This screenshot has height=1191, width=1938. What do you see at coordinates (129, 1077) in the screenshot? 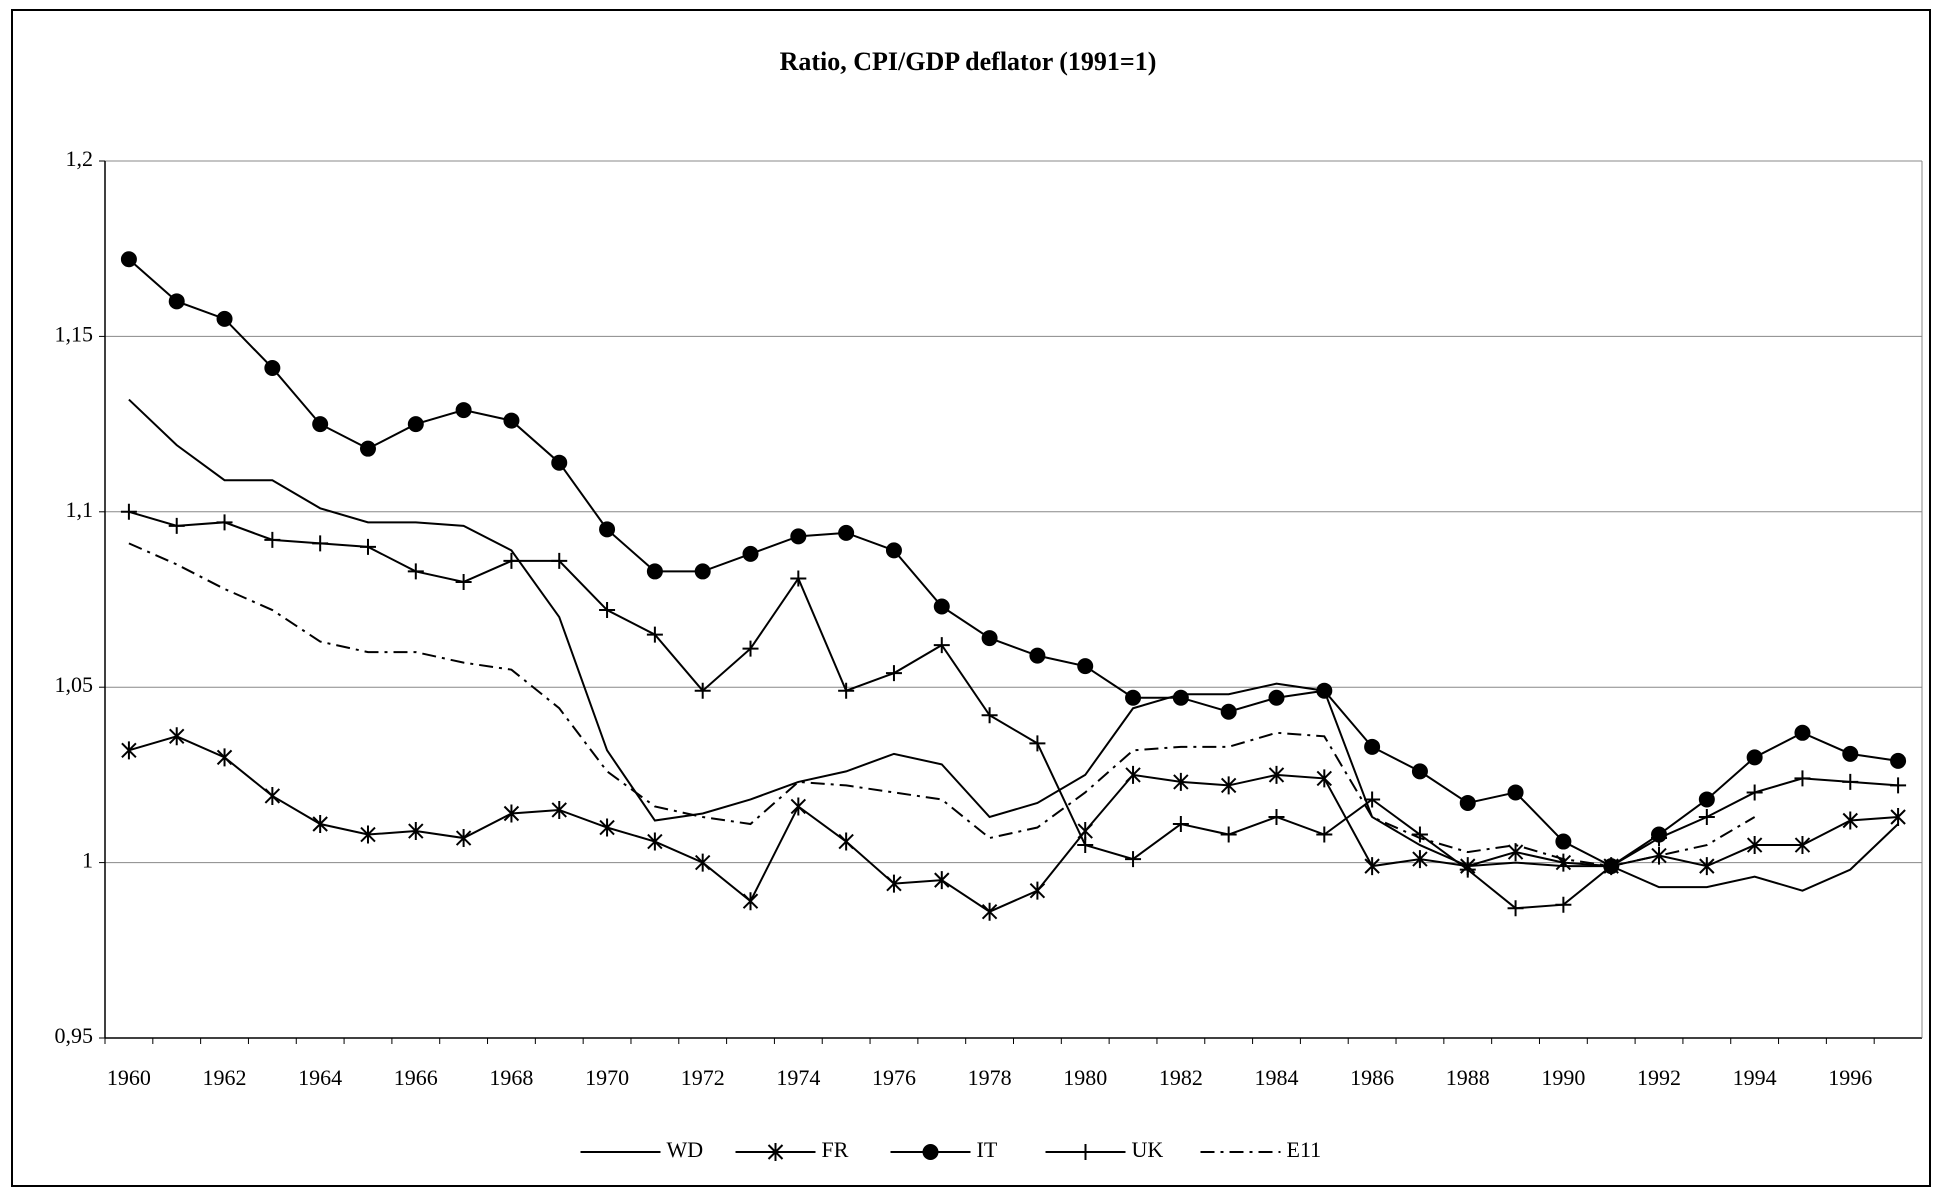
I see `x-tick-label: 1960` at bounding box center [129, 1077].